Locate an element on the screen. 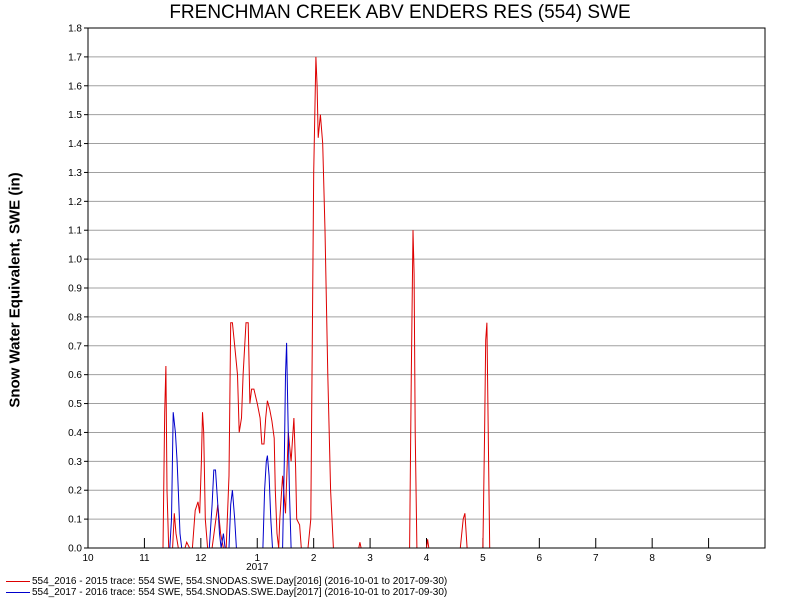  y-tick-label: 1.1 is located at coordinates (75, 231).